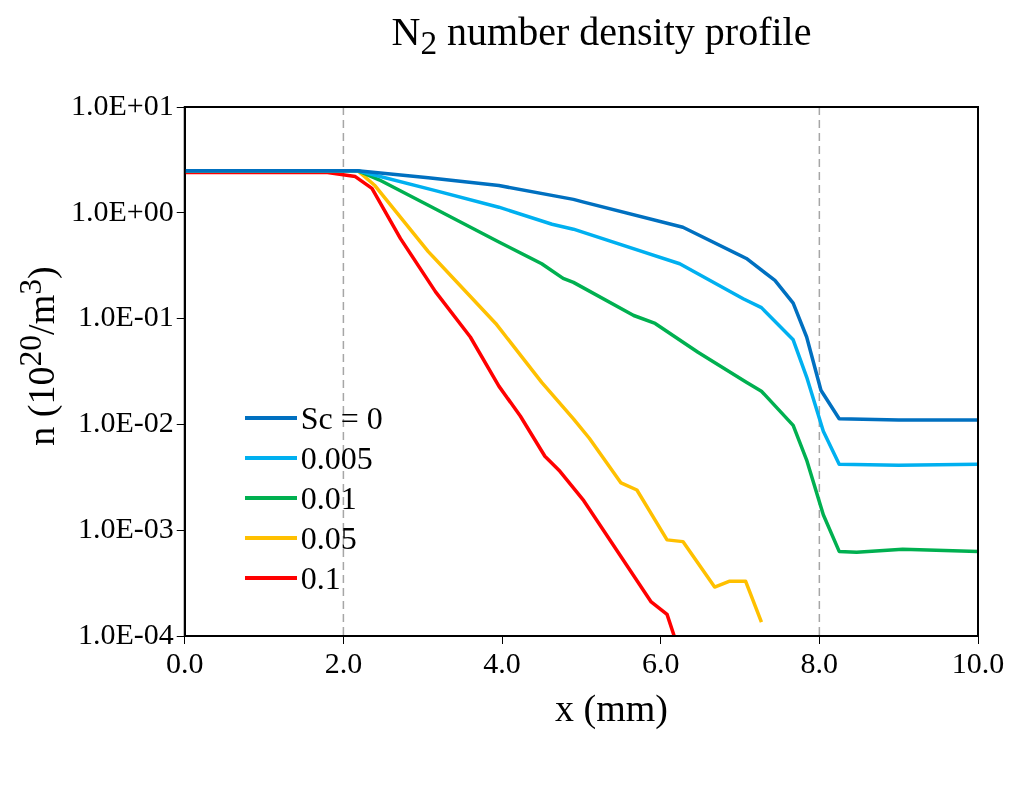 This screenshot has height=789, width=1023. What do you see at coordinates (125, 316) in the screenshot?
I see `y-tick-label: 1.0E-01` at bounding box center [125, 316].